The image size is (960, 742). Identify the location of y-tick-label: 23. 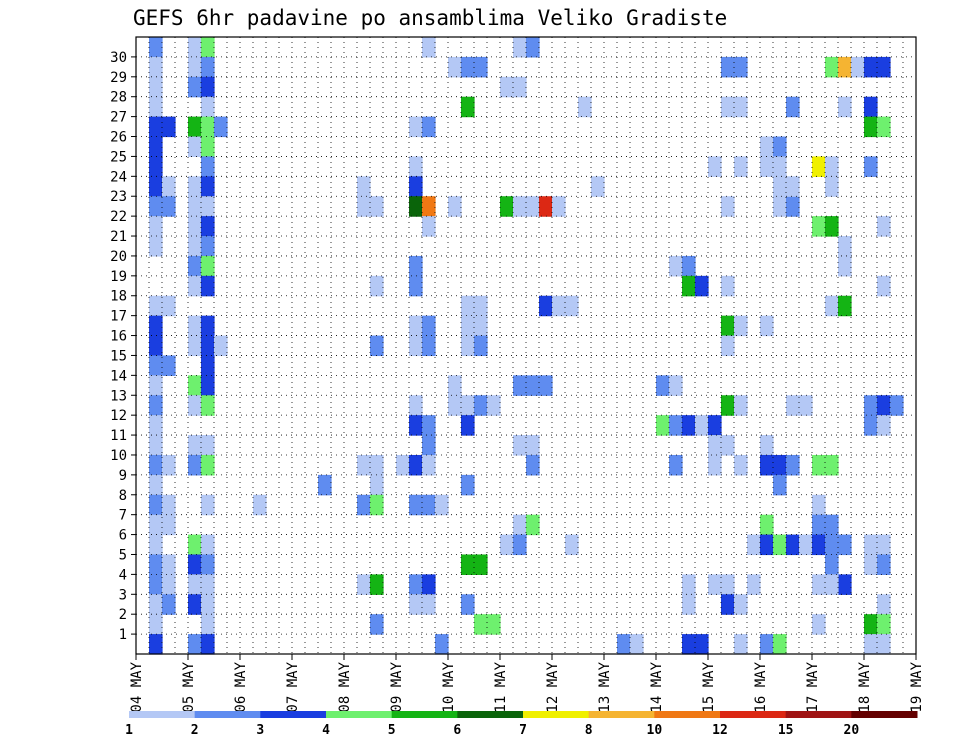
(118, 197).